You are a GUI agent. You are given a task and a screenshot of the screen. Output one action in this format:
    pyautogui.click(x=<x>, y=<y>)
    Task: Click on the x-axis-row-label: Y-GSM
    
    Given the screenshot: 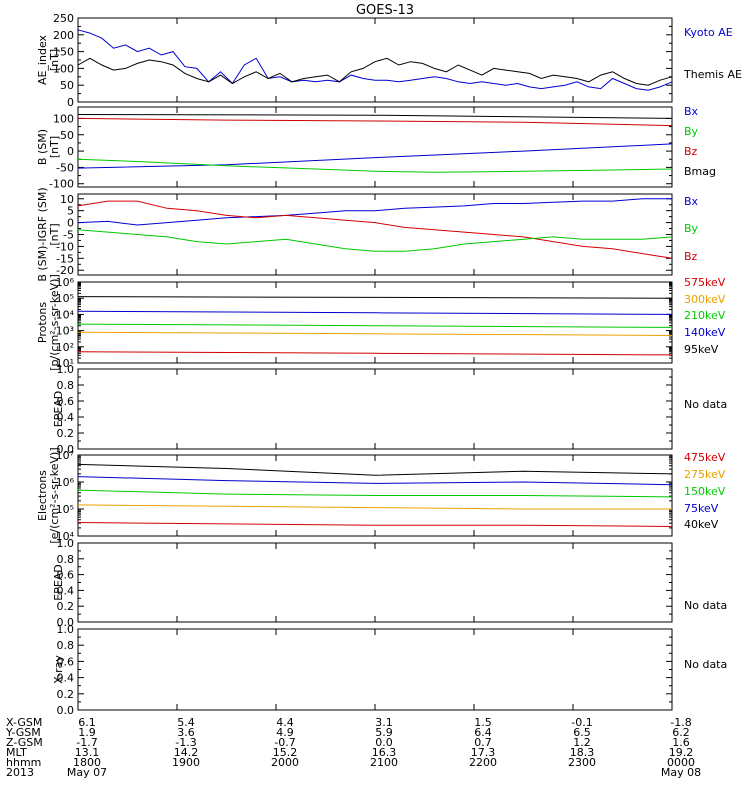 What is the action you would take?
    pyautogui.click(x=23, y=732)
    